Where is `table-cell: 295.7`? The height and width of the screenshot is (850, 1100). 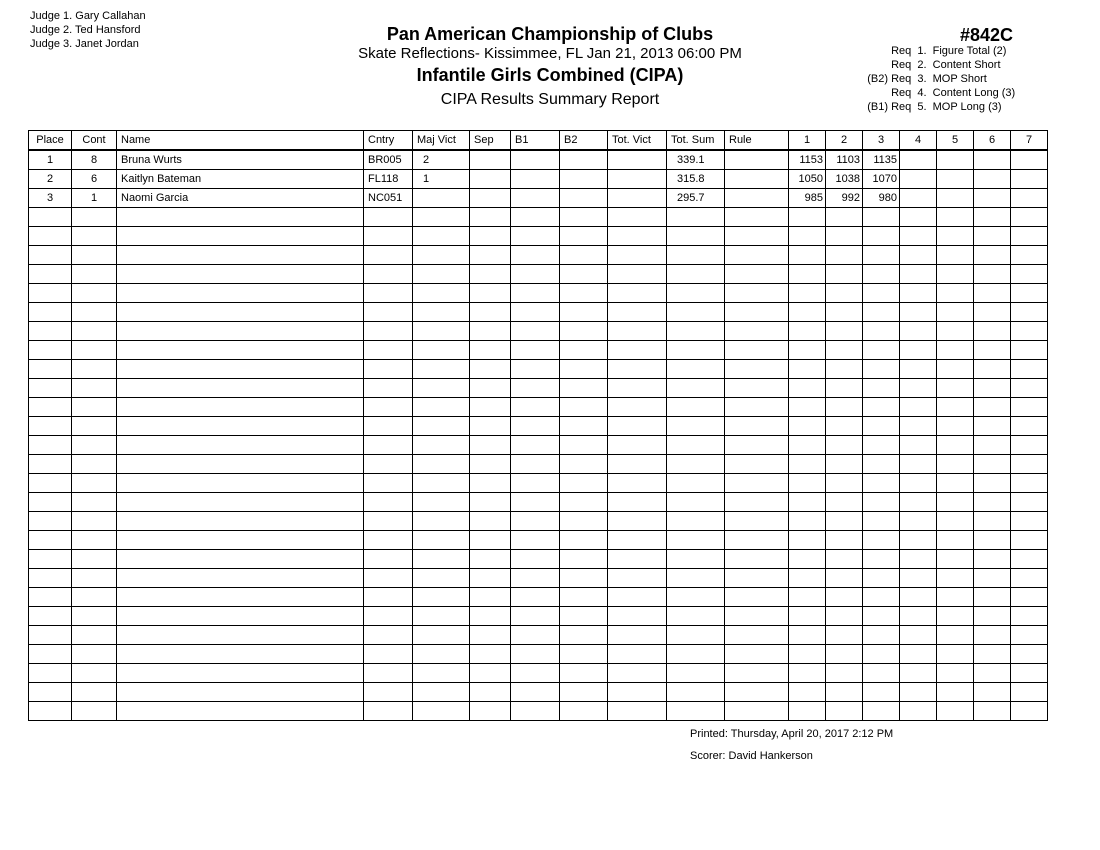
table-cell: 295.7 is located at coordinates (695, 198).